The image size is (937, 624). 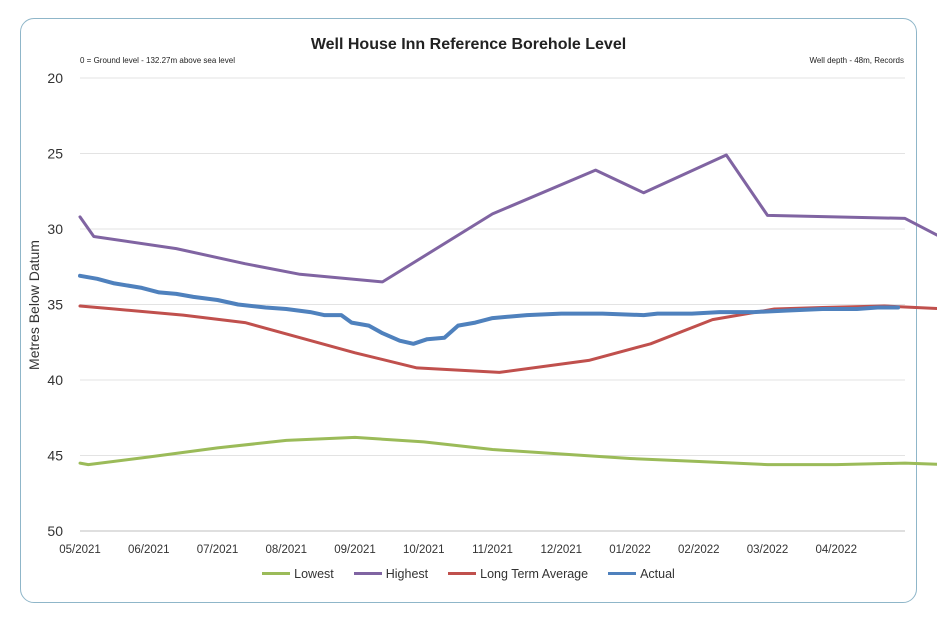 What do you see at coordinates (836, 550) in the screenshot?
I see `x-tick-label: 04/2022` at bounding box center [836, 550].